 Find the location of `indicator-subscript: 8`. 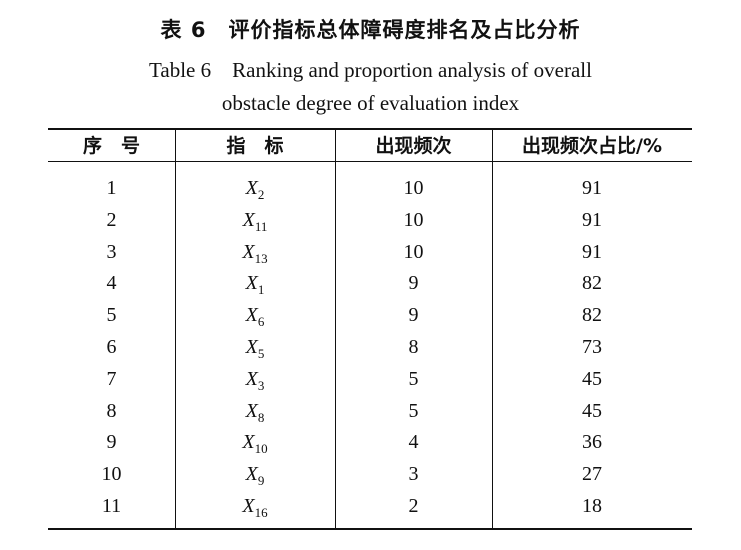

indicator-subscript: 8 is located at coordinates (261, 417).